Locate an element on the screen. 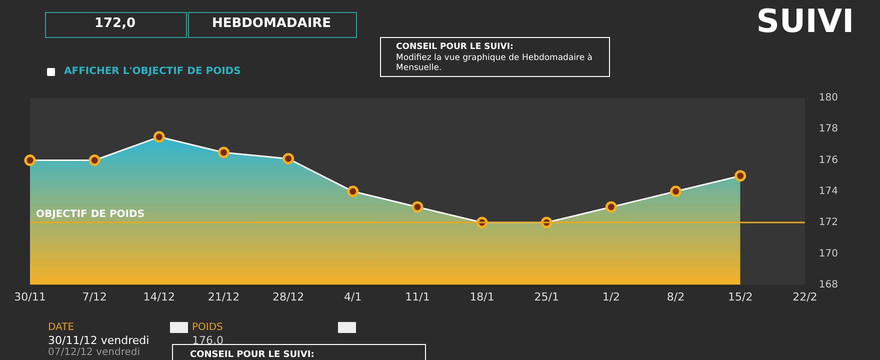 This screenshot has width=880, height=360. x-tick-label: 25/1 is located at coordinates (546, 297).